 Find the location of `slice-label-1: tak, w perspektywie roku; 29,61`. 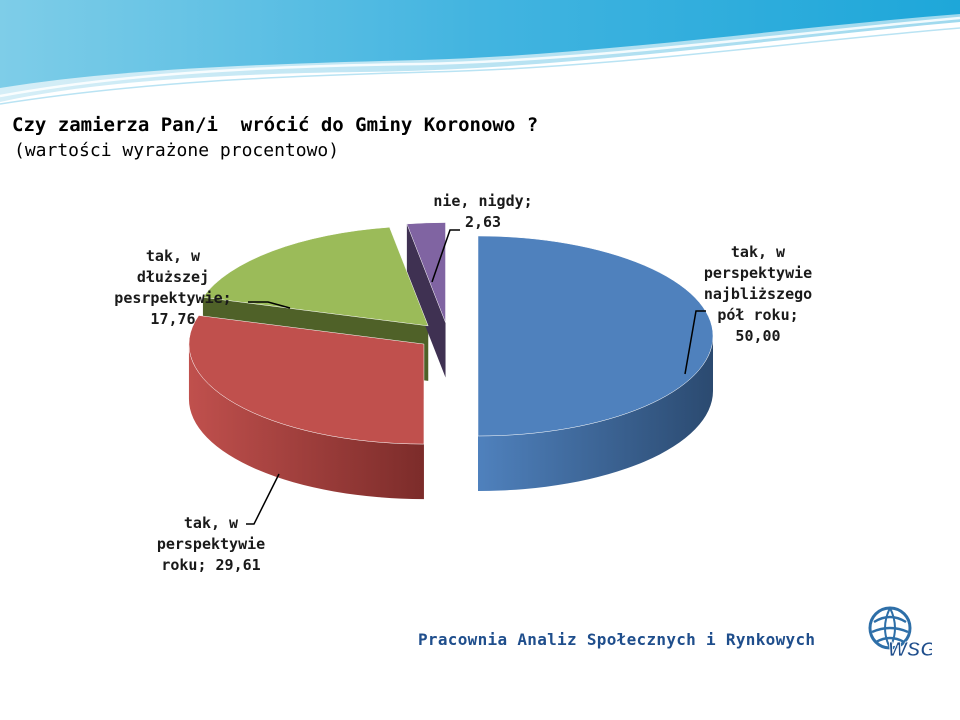

slice-label-1: tak, w perspektywie roku; 29,61 is located at coordinates (211, 544).